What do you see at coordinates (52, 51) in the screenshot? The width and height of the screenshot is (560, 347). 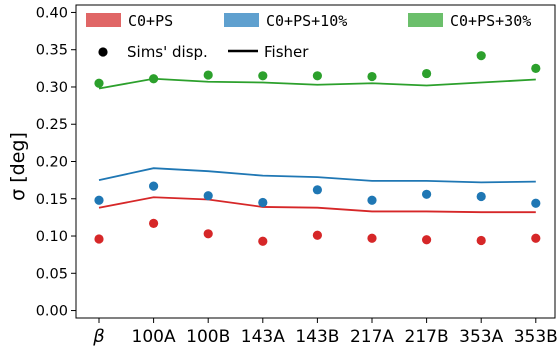 I see `y-tick-label: 0.35` at bounding box center [52, 51].